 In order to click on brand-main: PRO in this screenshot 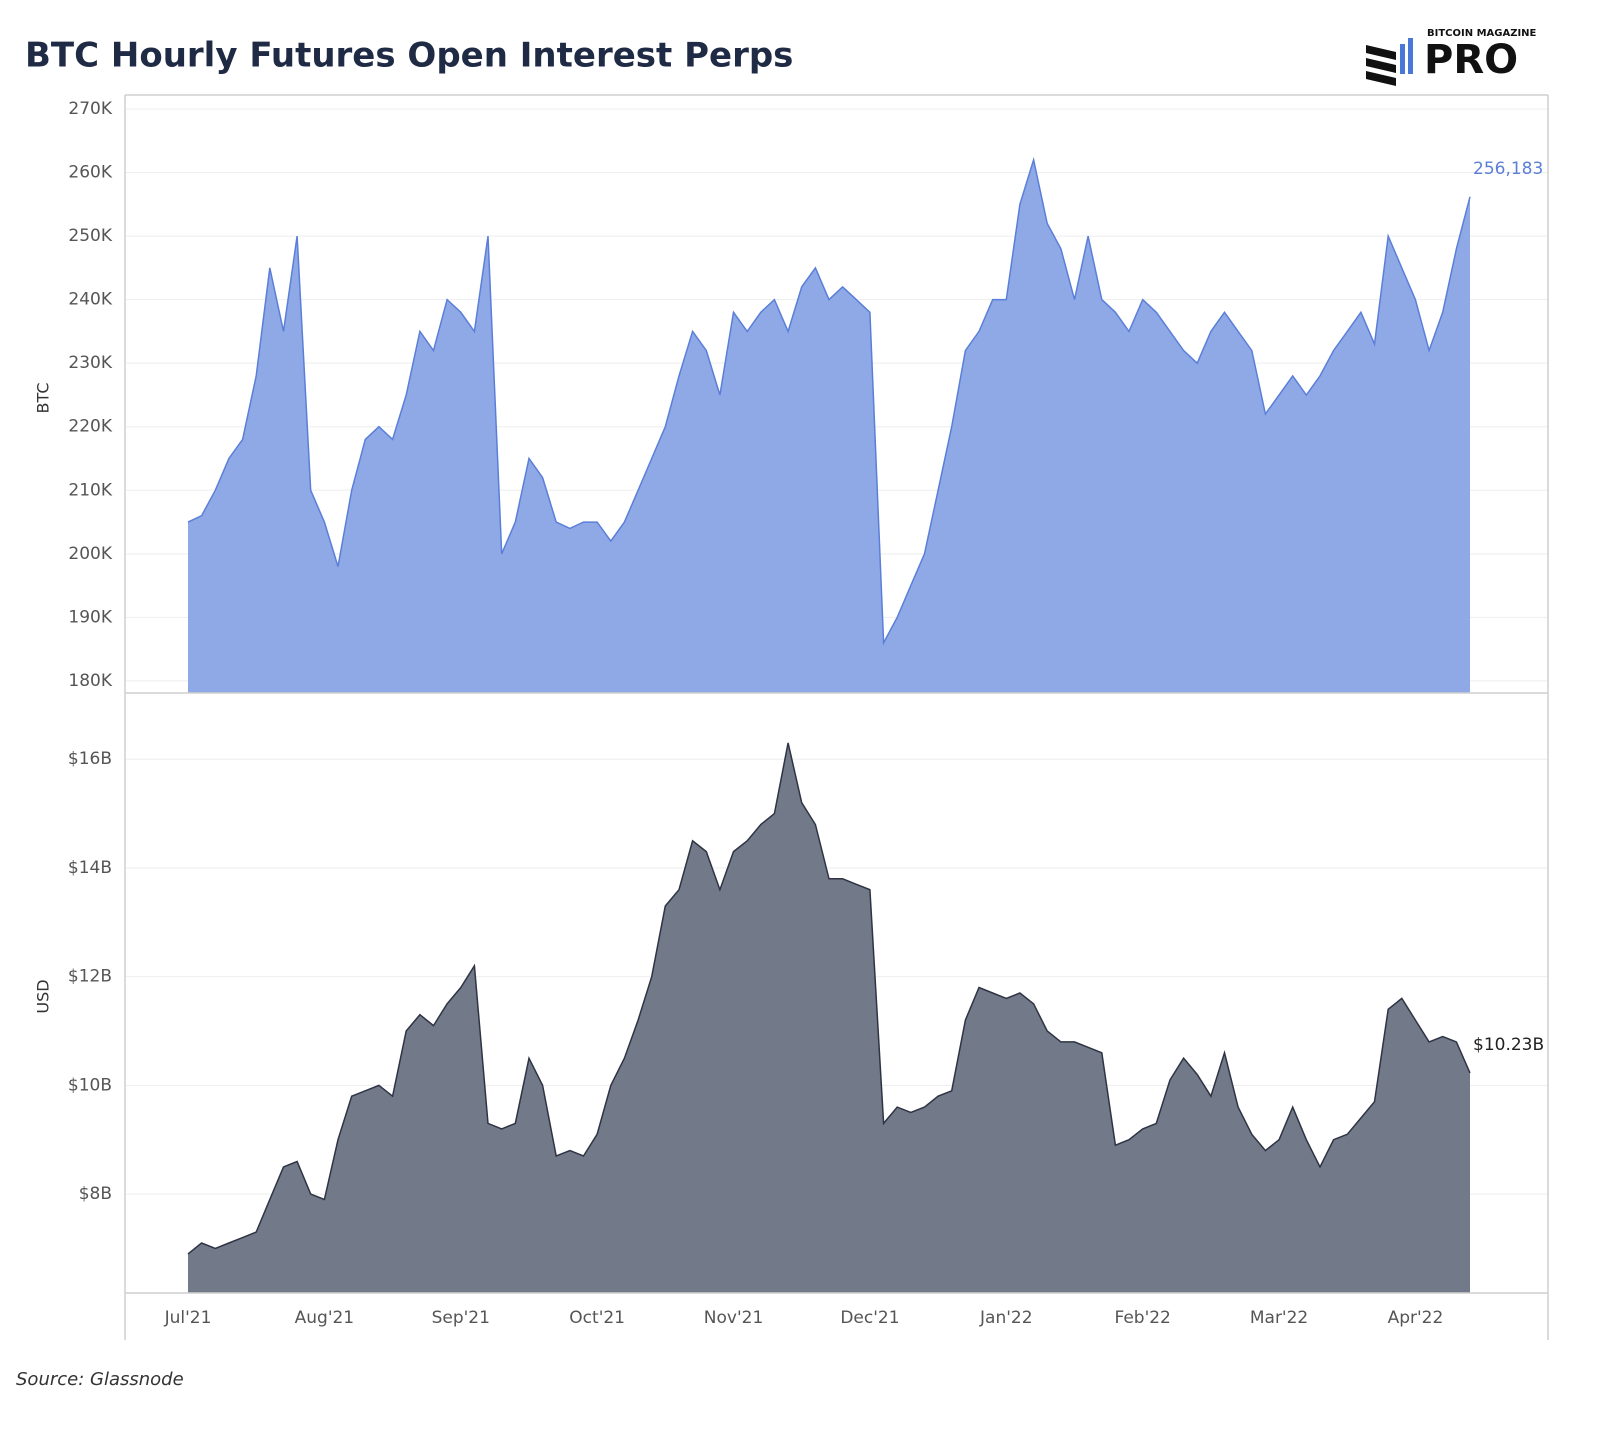, I will do `click(1471, 60)`.